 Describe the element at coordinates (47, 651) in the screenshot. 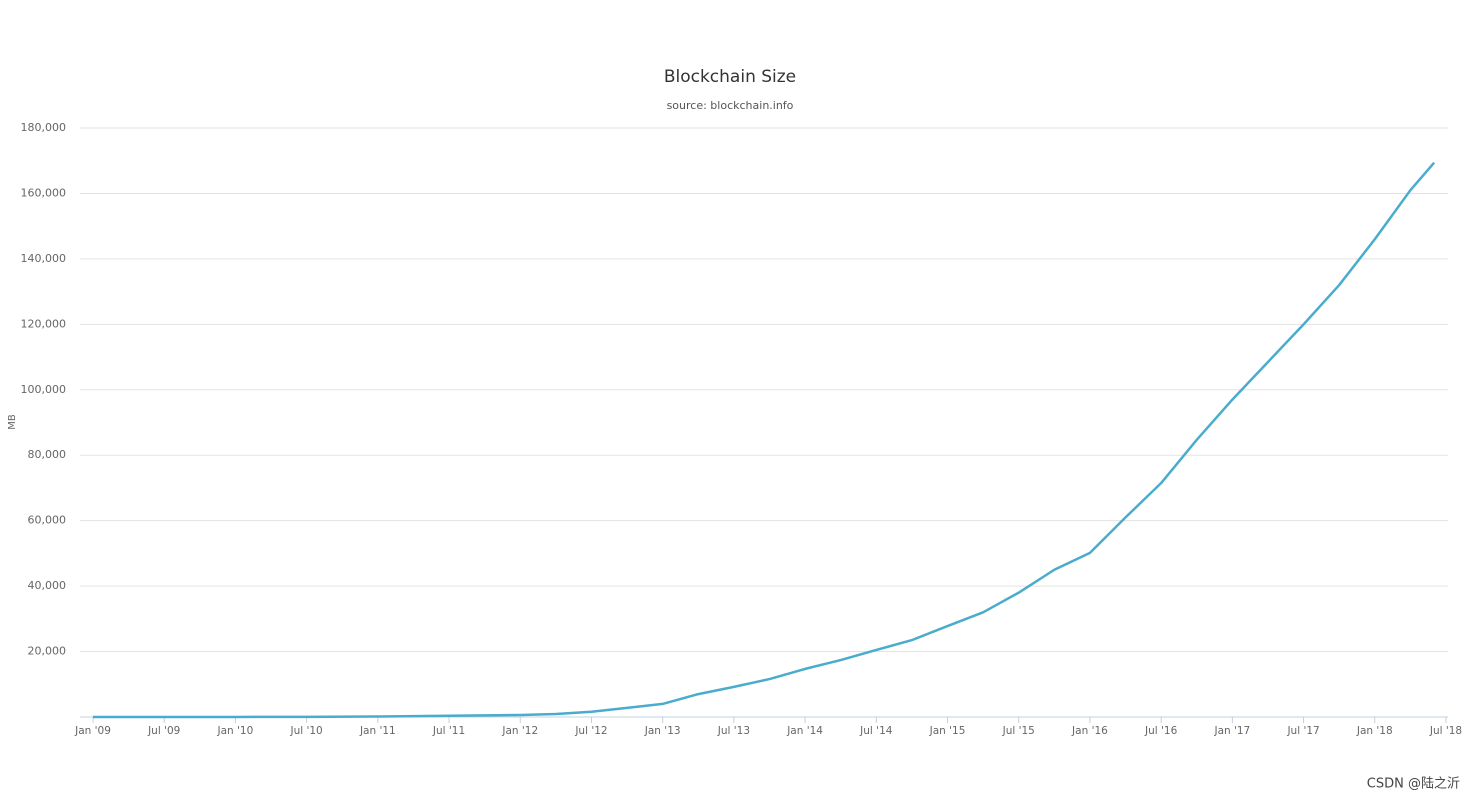

I see `y-tick-label: 20,000` at that location.